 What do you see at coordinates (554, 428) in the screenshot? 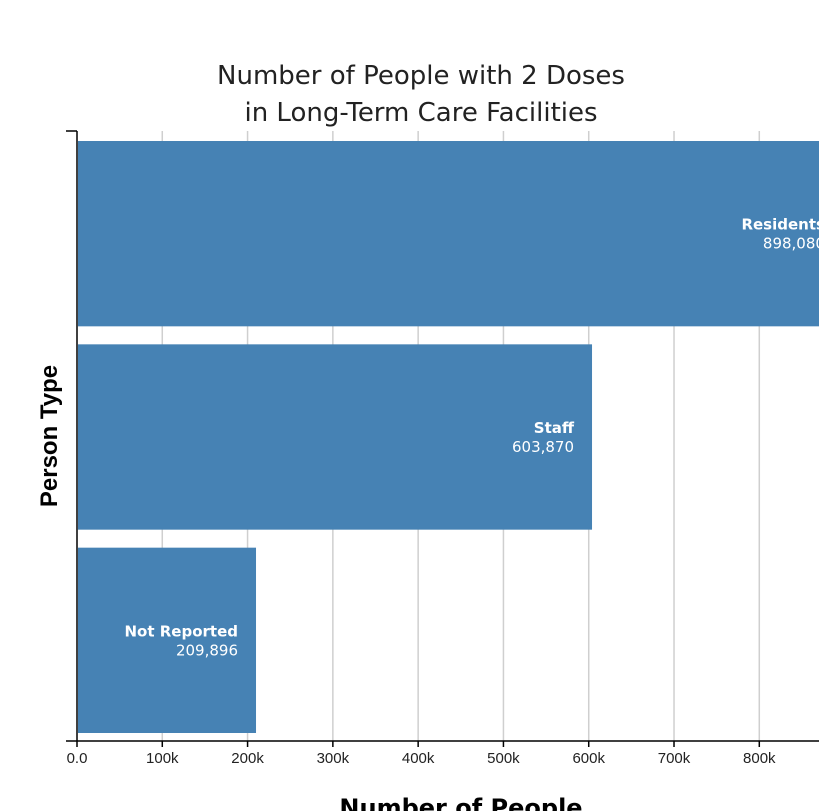
I see `bar-category-label: Staff` at bounding box center [554, 428].